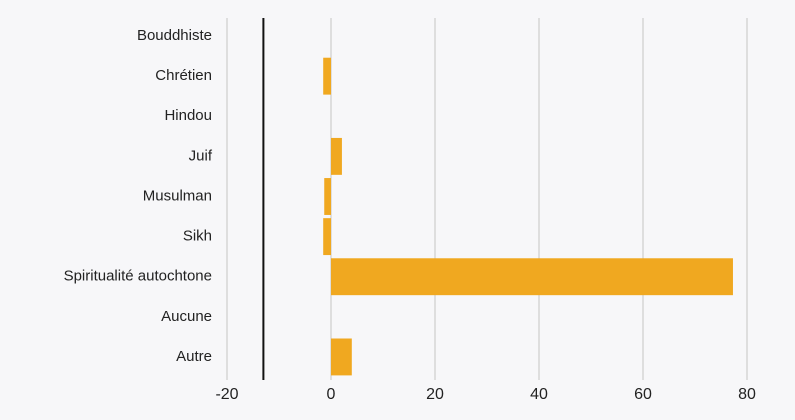 The height and width of the screenshot is (420, 795). I want to click on x-tick-label: 80, so click(747, 394).